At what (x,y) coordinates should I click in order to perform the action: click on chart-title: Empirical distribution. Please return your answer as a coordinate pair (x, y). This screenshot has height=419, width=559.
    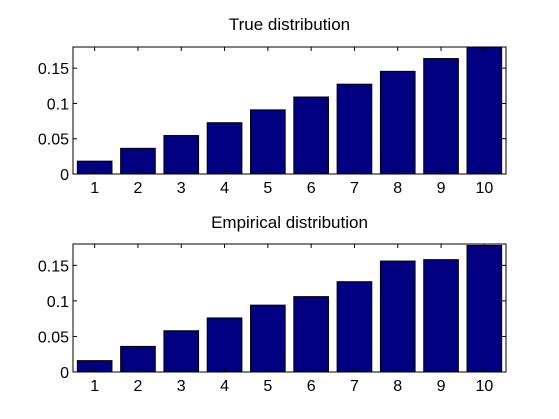
    Looking at the image, I should click on (289, 222).